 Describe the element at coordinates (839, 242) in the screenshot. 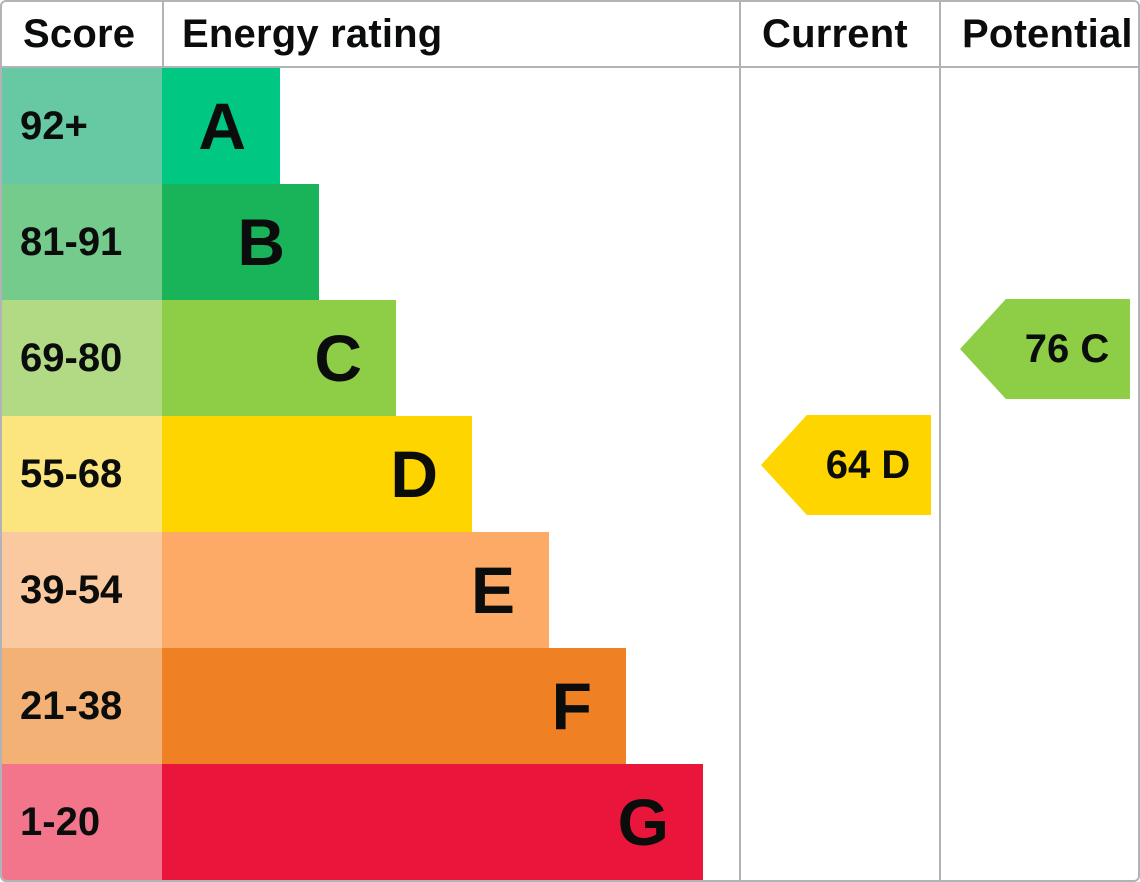

I see `current-cell-b` at that location.